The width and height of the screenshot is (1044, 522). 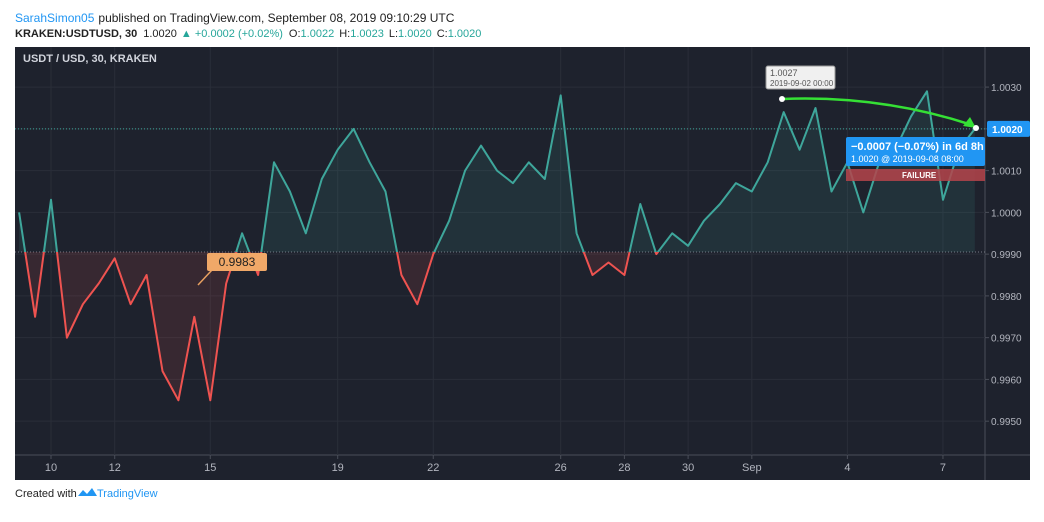 What do you see at coordinates (442, 34) in the screenshot?
I see `header-item: C:` at bounding box center [442, 34].